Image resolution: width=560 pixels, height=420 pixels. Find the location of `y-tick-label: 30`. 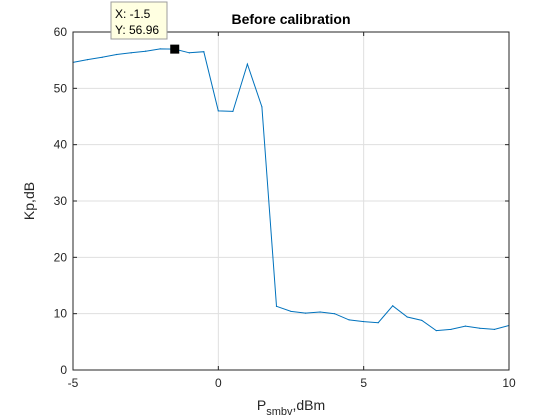

y-tick-label: 30 is located at coordinates (61, 201).